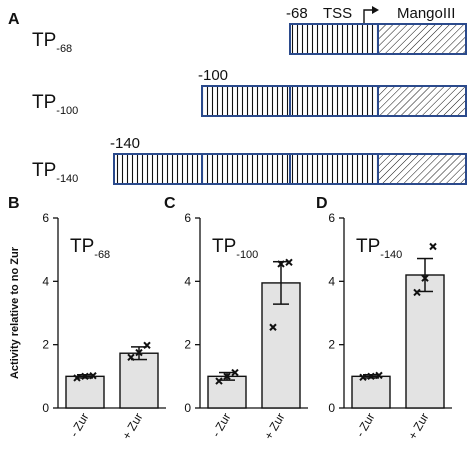 This screenshot has width=474, height=455. Describe the element at coordinates (67, 179) in the screenshot. I see `construct-name-sub: -140` at that location.